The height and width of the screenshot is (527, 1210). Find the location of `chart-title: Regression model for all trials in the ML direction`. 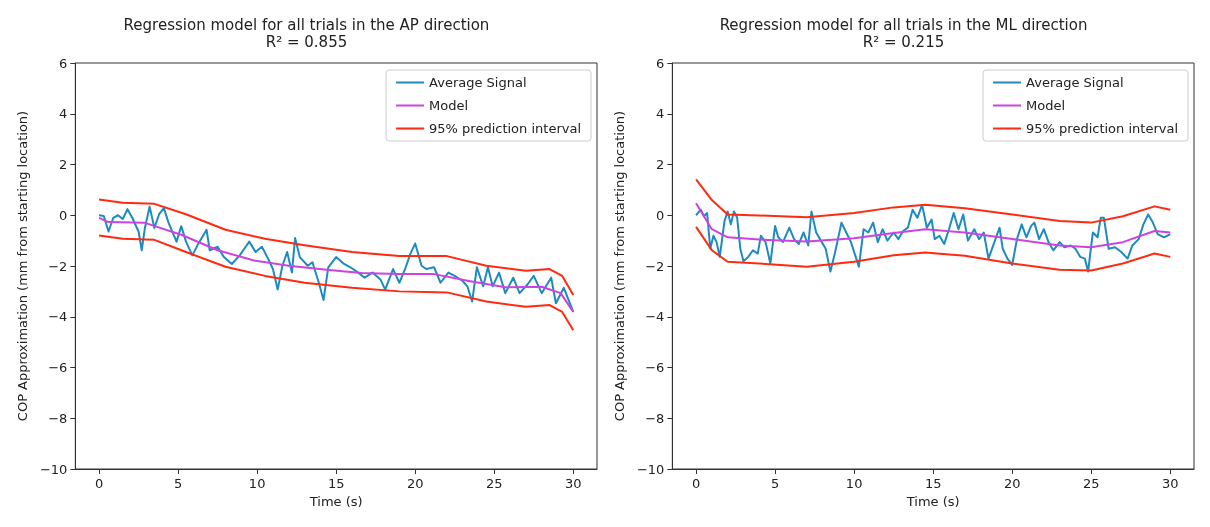

chart-title: Regression model for all trials in the ML direction is located at coordinates (903, 24).